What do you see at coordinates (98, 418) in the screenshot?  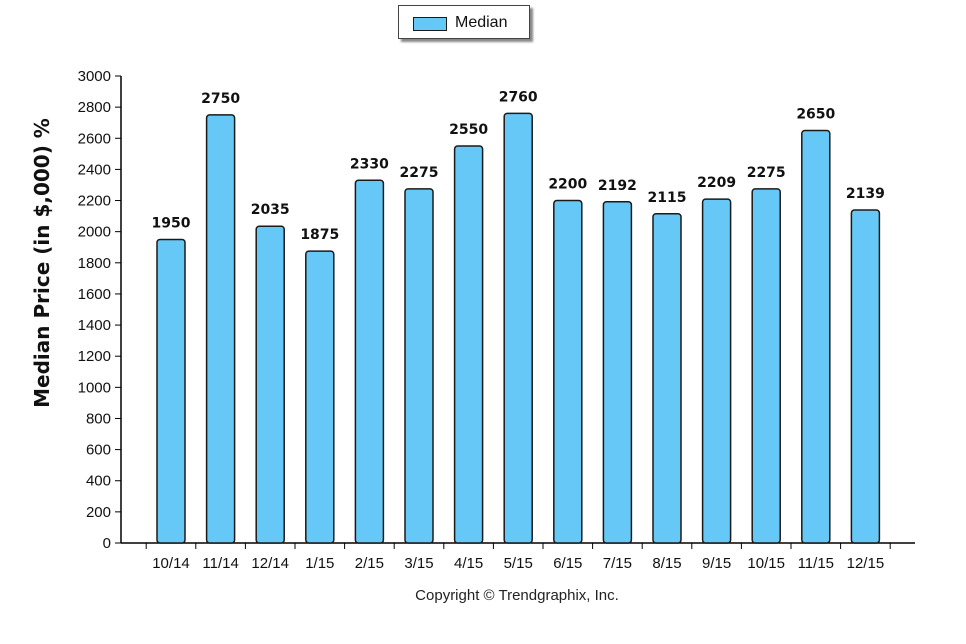 I see `y-tick-label: 800` at bounding box center [98, 418].